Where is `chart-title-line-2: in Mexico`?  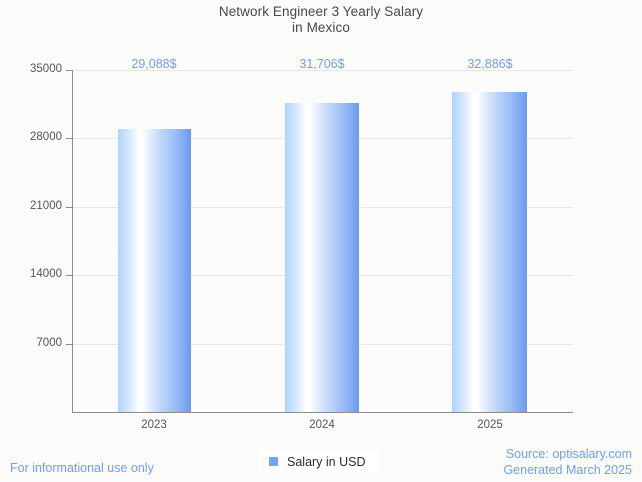
chart-title-line-2: in Mexico is located at coordinates (321, 27).